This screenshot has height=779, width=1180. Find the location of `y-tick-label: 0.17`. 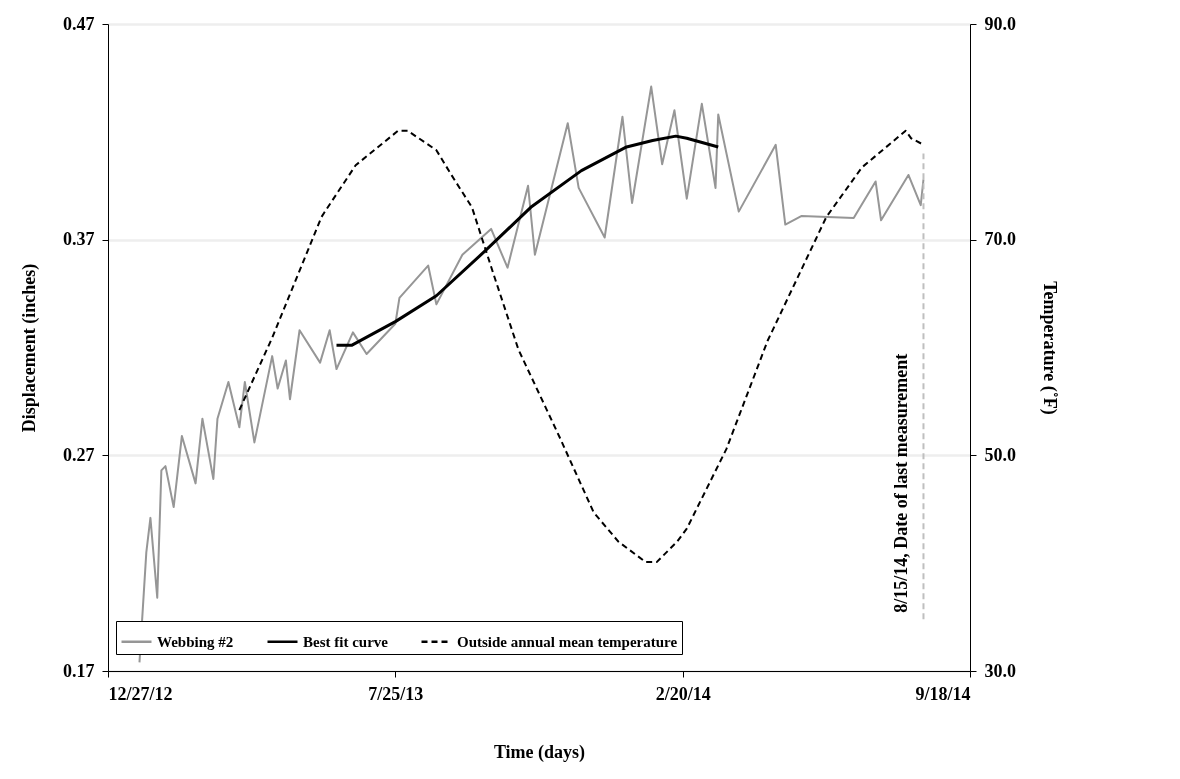

y-tick-label: 0.17 is located at coordinates (79, 670).